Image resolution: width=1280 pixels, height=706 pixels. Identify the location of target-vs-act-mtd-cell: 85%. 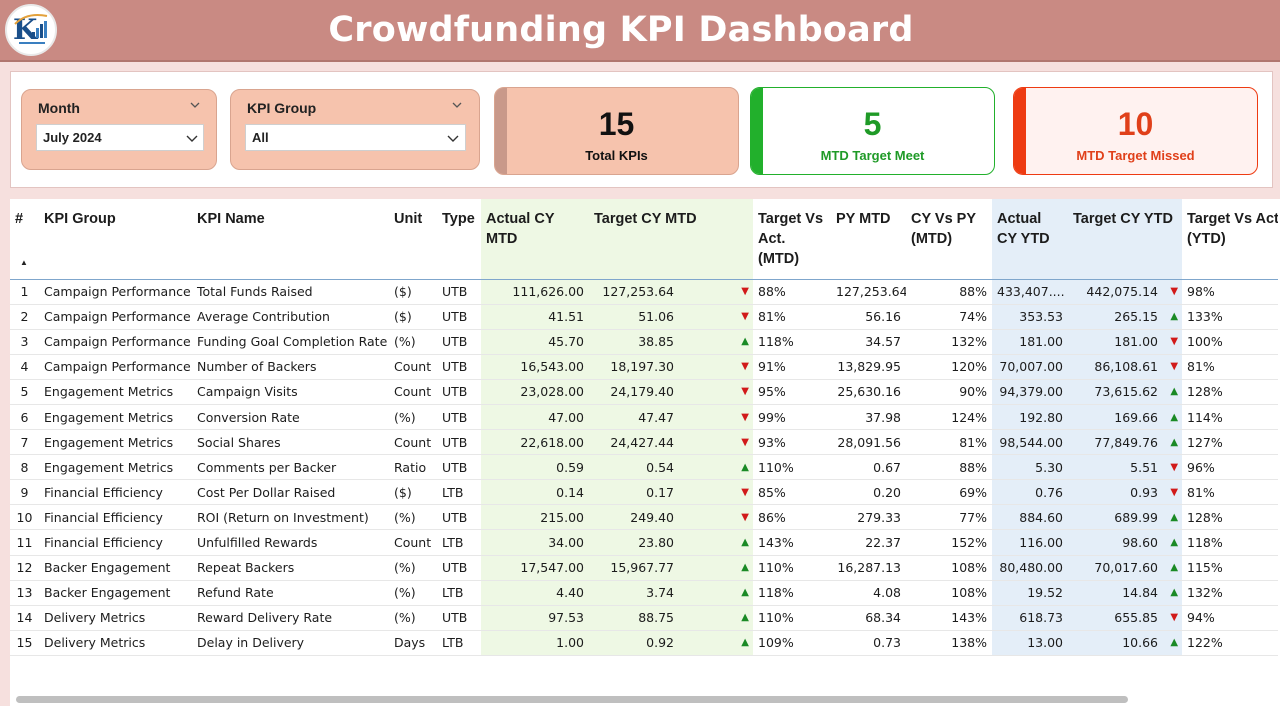
(792, 492).